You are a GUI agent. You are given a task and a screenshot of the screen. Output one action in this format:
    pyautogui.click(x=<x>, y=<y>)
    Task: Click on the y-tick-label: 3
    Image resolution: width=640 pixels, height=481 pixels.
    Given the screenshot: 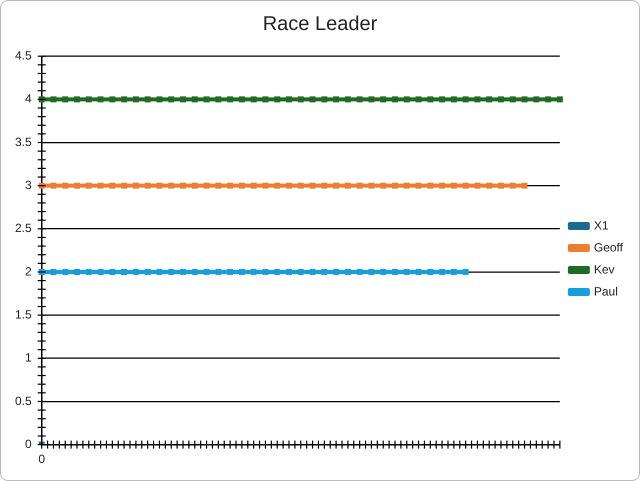 What is the action you would take?
    pyautogui.click(x=28, y=185)
    